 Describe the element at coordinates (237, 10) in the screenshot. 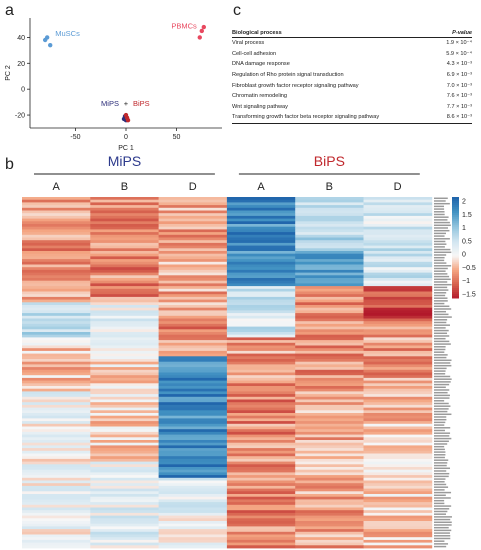

I see `panel-c-label: c` at that location.